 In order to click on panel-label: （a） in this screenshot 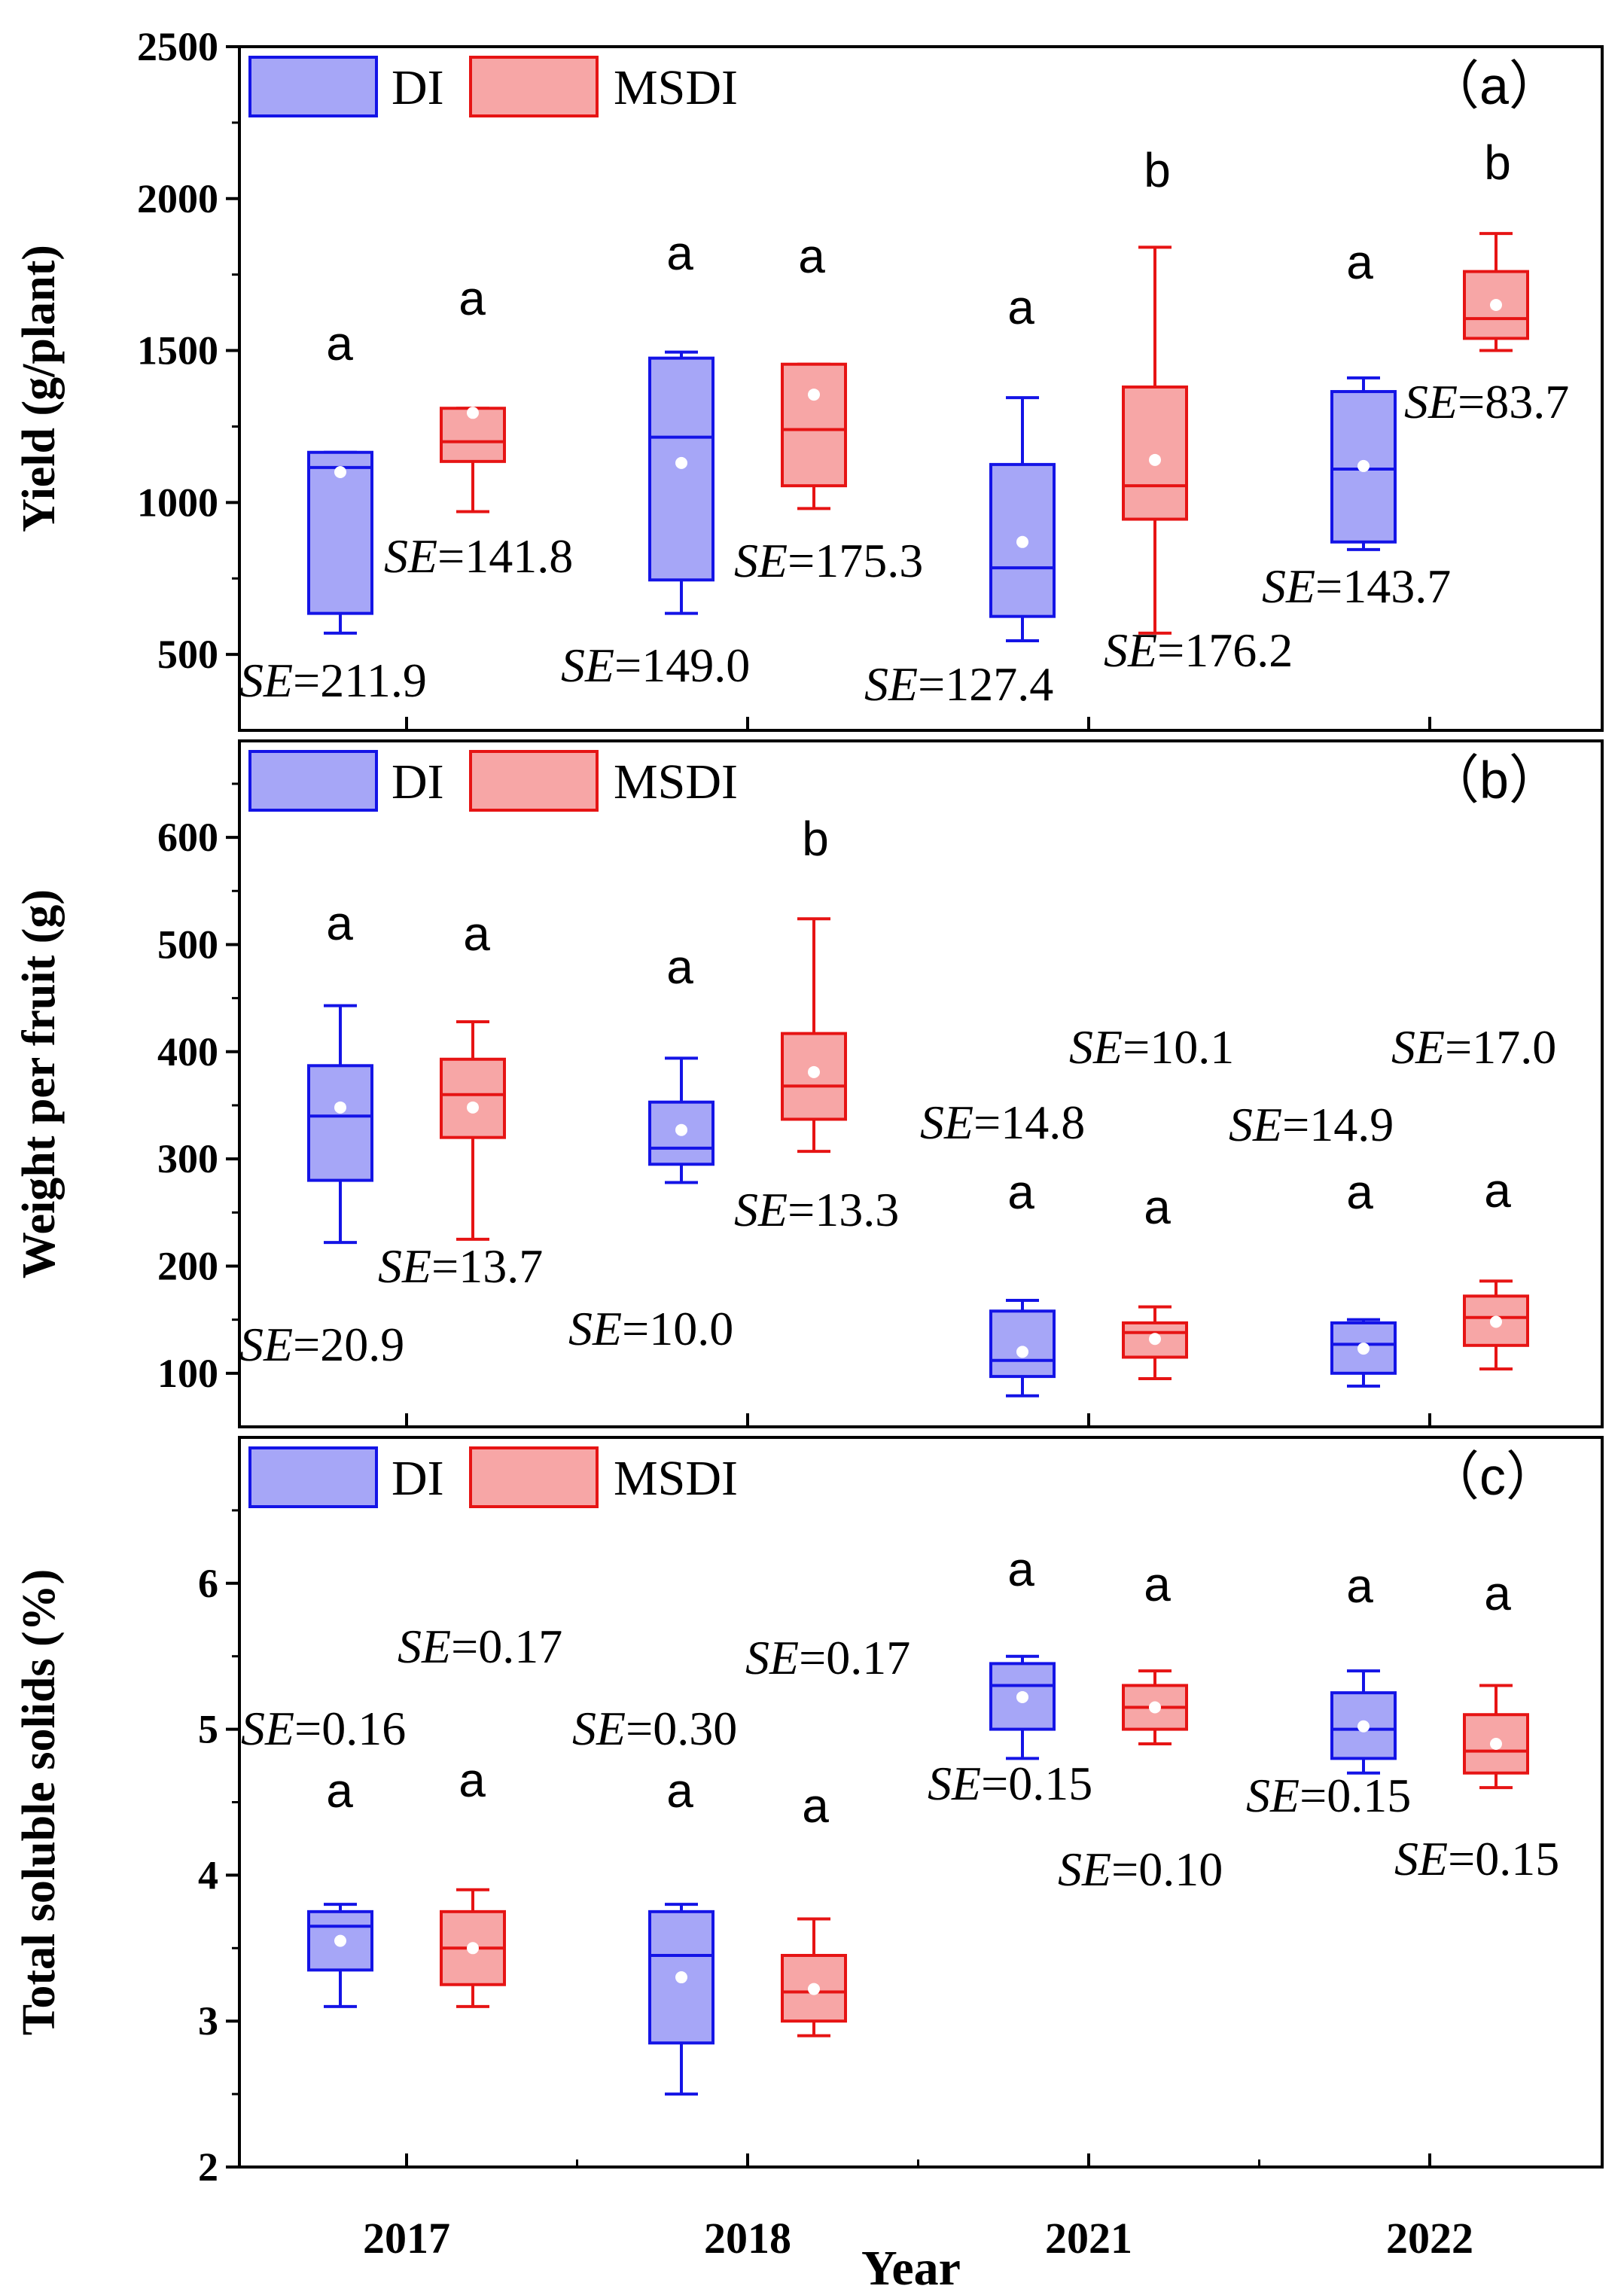, I will do `click(1494, 85)`.